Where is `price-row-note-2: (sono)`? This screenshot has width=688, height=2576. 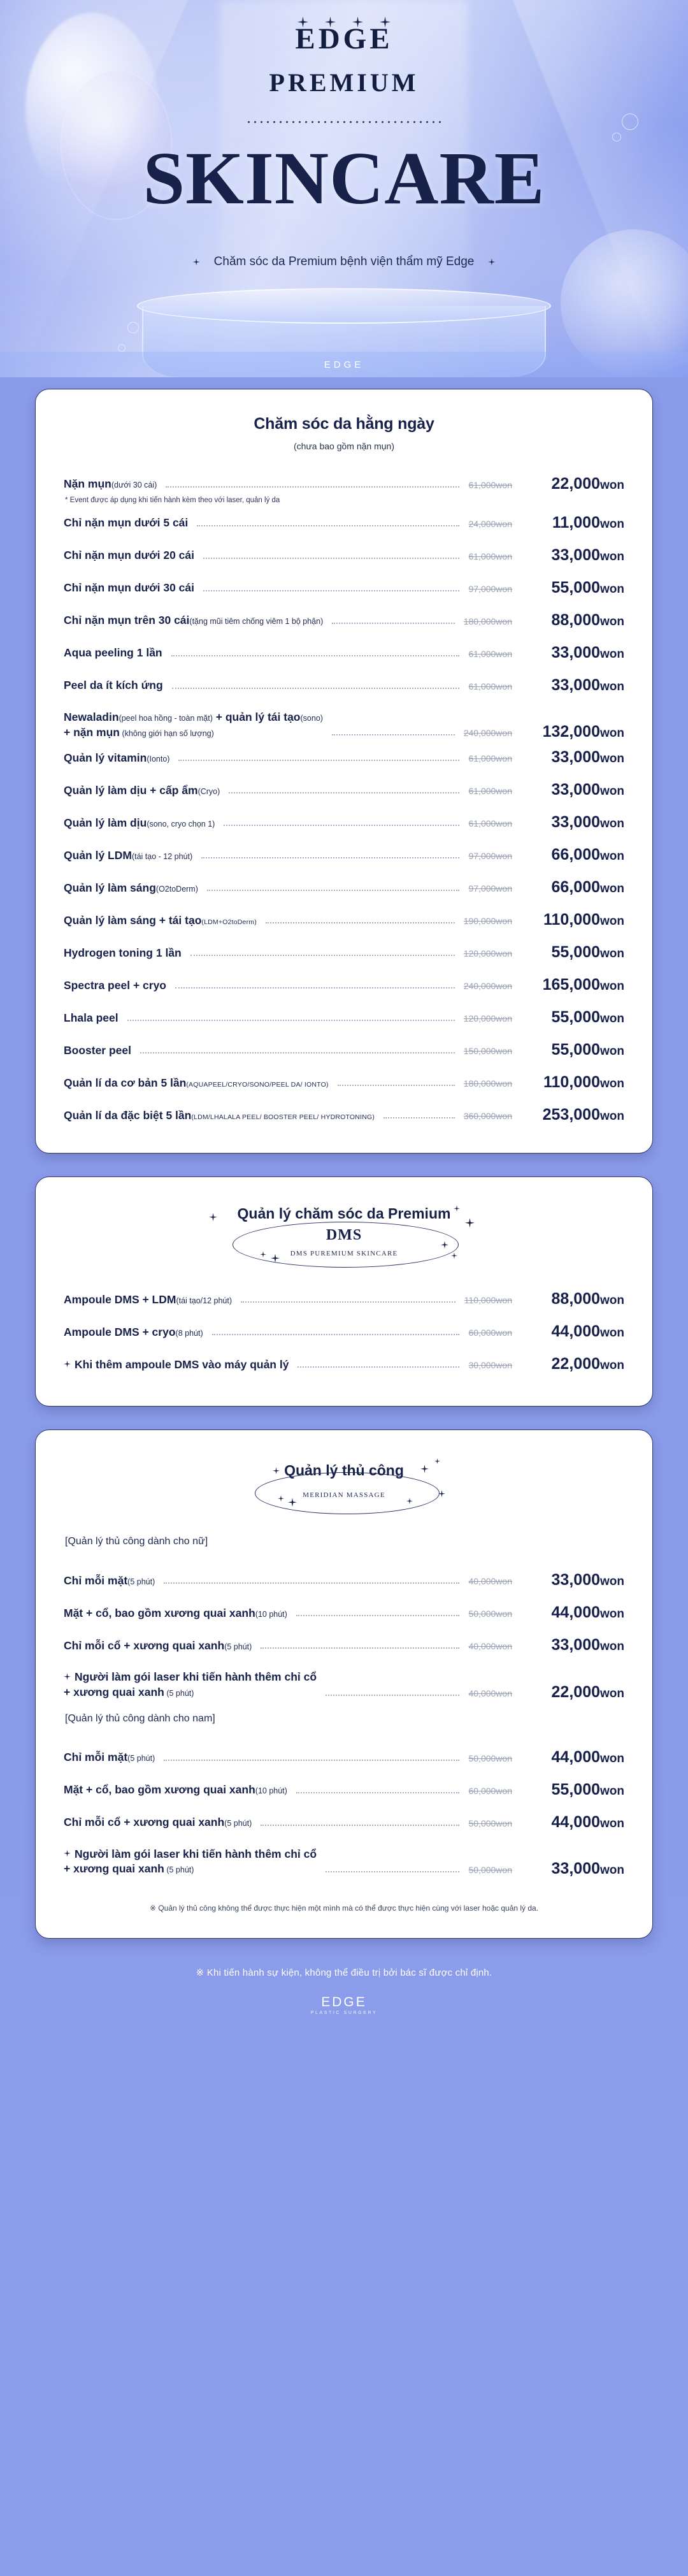 price-row-note-2: (sono) is located at coordinates (311, 718).